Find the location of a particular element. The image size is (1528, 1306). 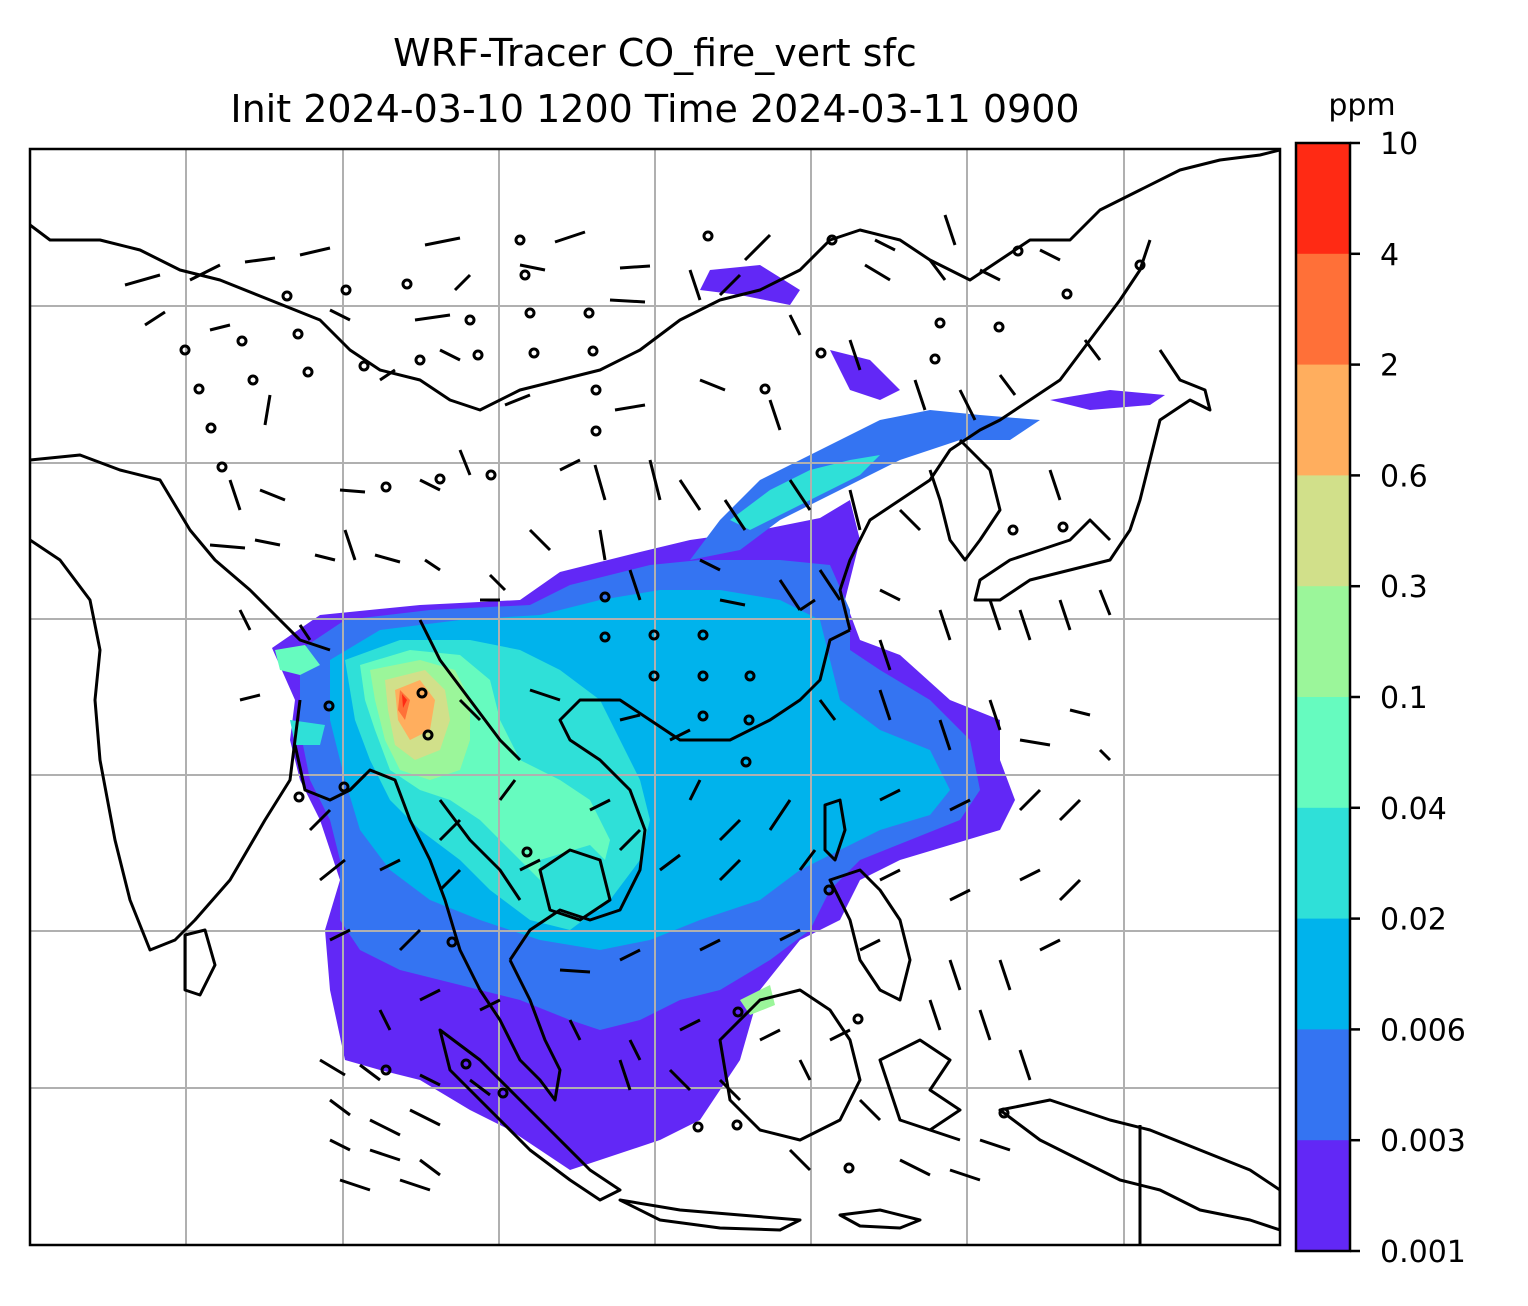

colorbar-tick-label: 4 is located at coordinates (1389, 255).